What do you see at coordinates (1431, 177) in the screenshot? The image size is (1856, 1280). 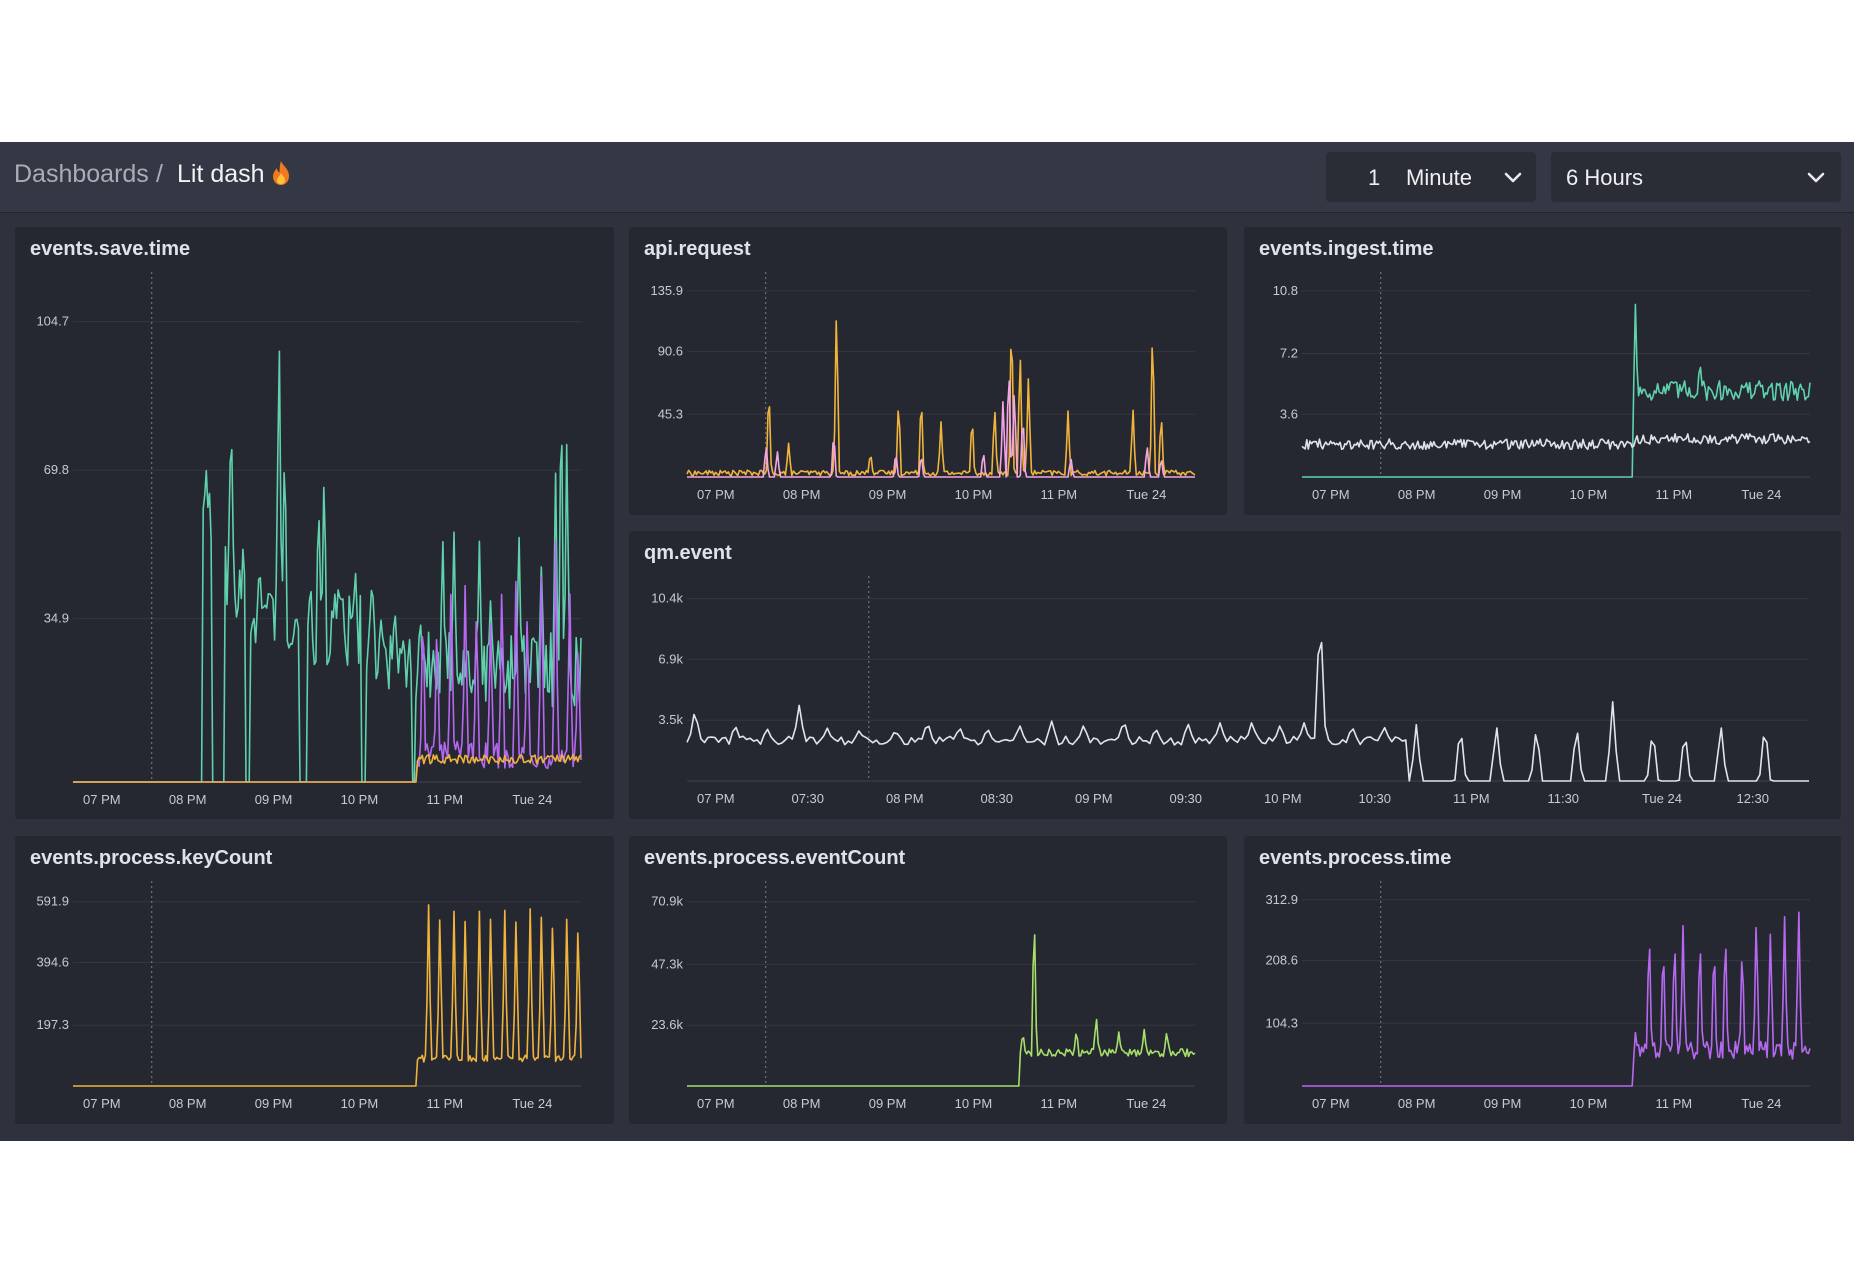 I see `interval-select: 1 Minute` at bounding box center [1431, 177].